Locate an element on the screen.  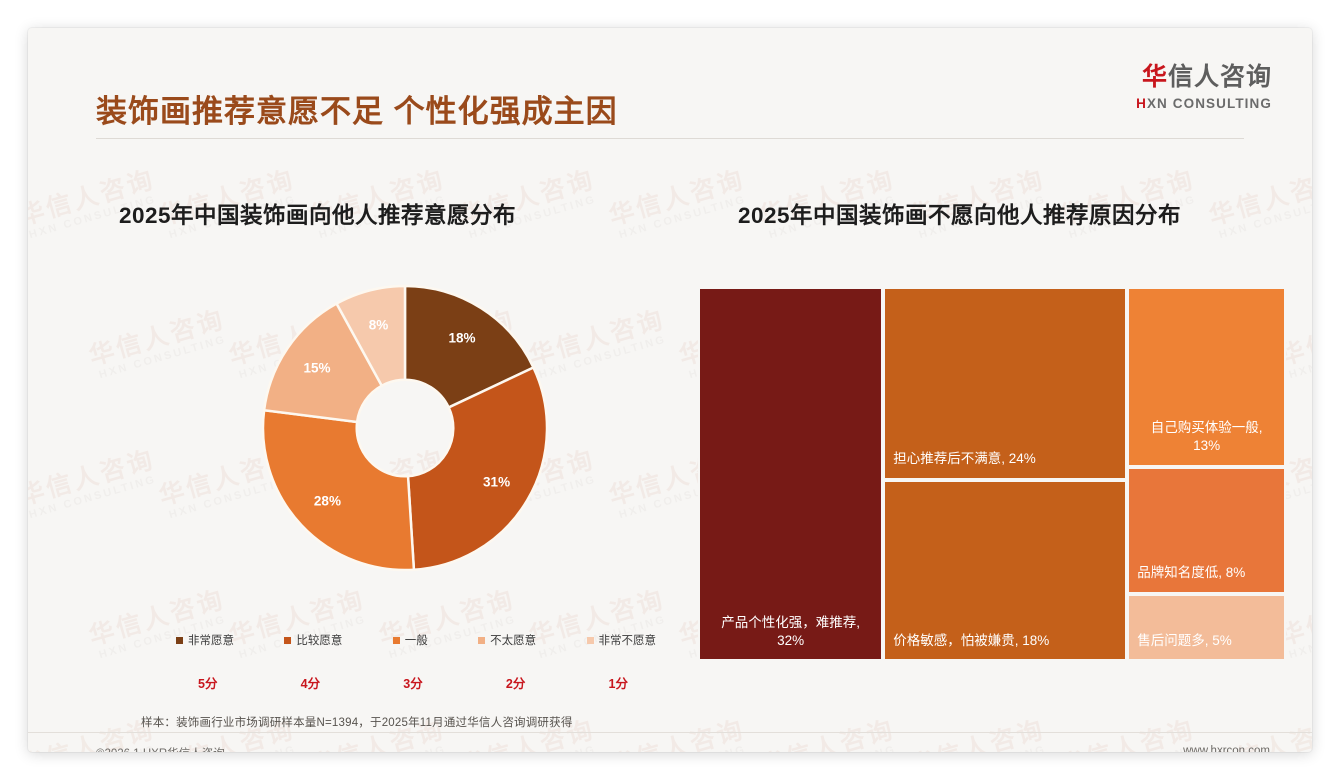
company-logo: 华信人咨询 HXN CONSULTING is located at coordinates (1204, 87).